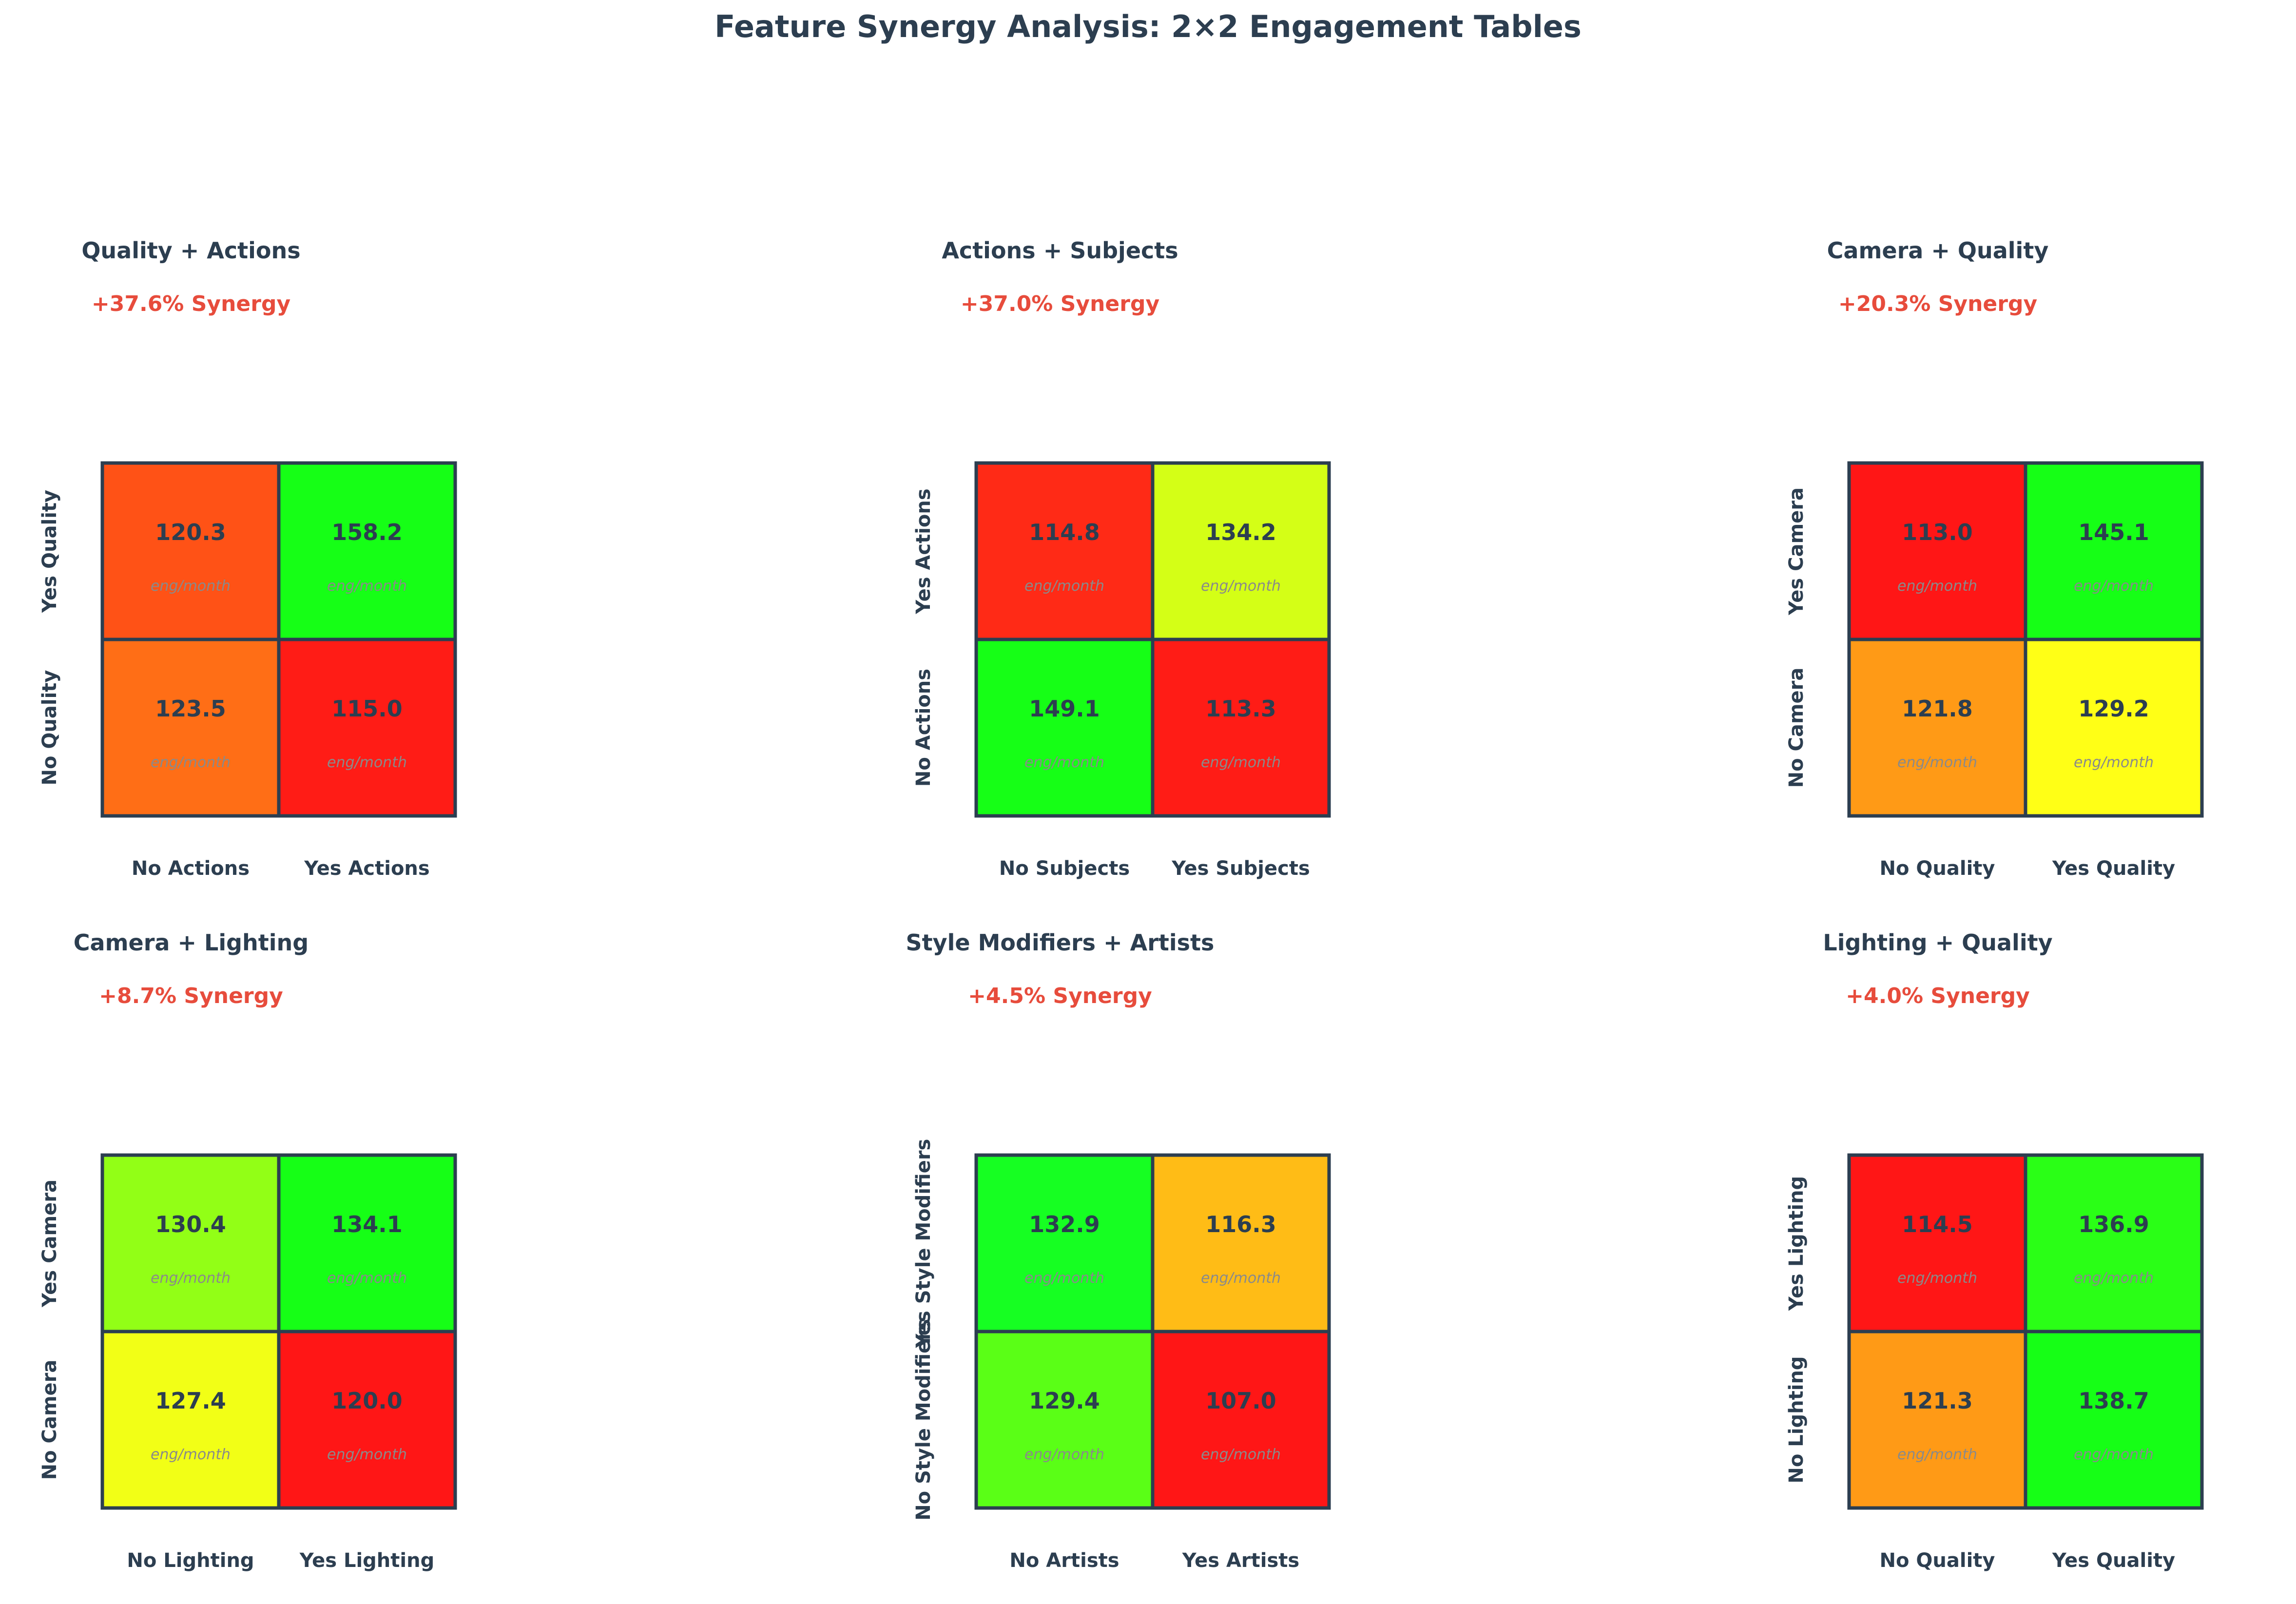 The width and height of the screenshot is (2296, 1604). I want to click on cell-value: 158.2, so click(367, 532).